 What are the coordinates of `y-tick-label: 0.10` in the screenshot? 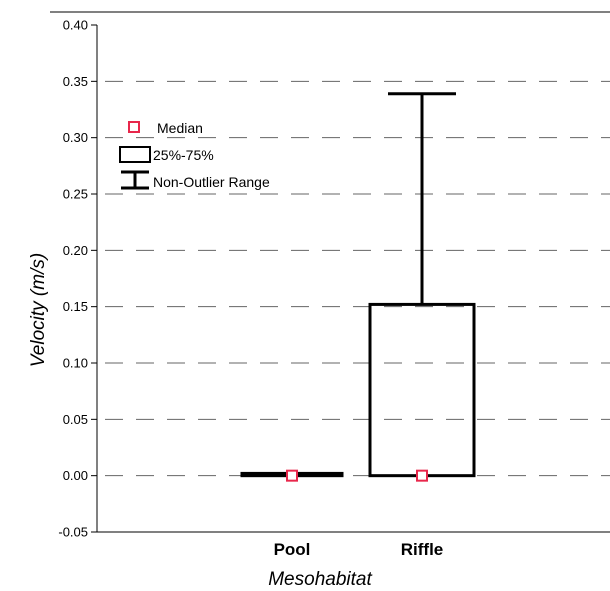 It's located at (75, 363).